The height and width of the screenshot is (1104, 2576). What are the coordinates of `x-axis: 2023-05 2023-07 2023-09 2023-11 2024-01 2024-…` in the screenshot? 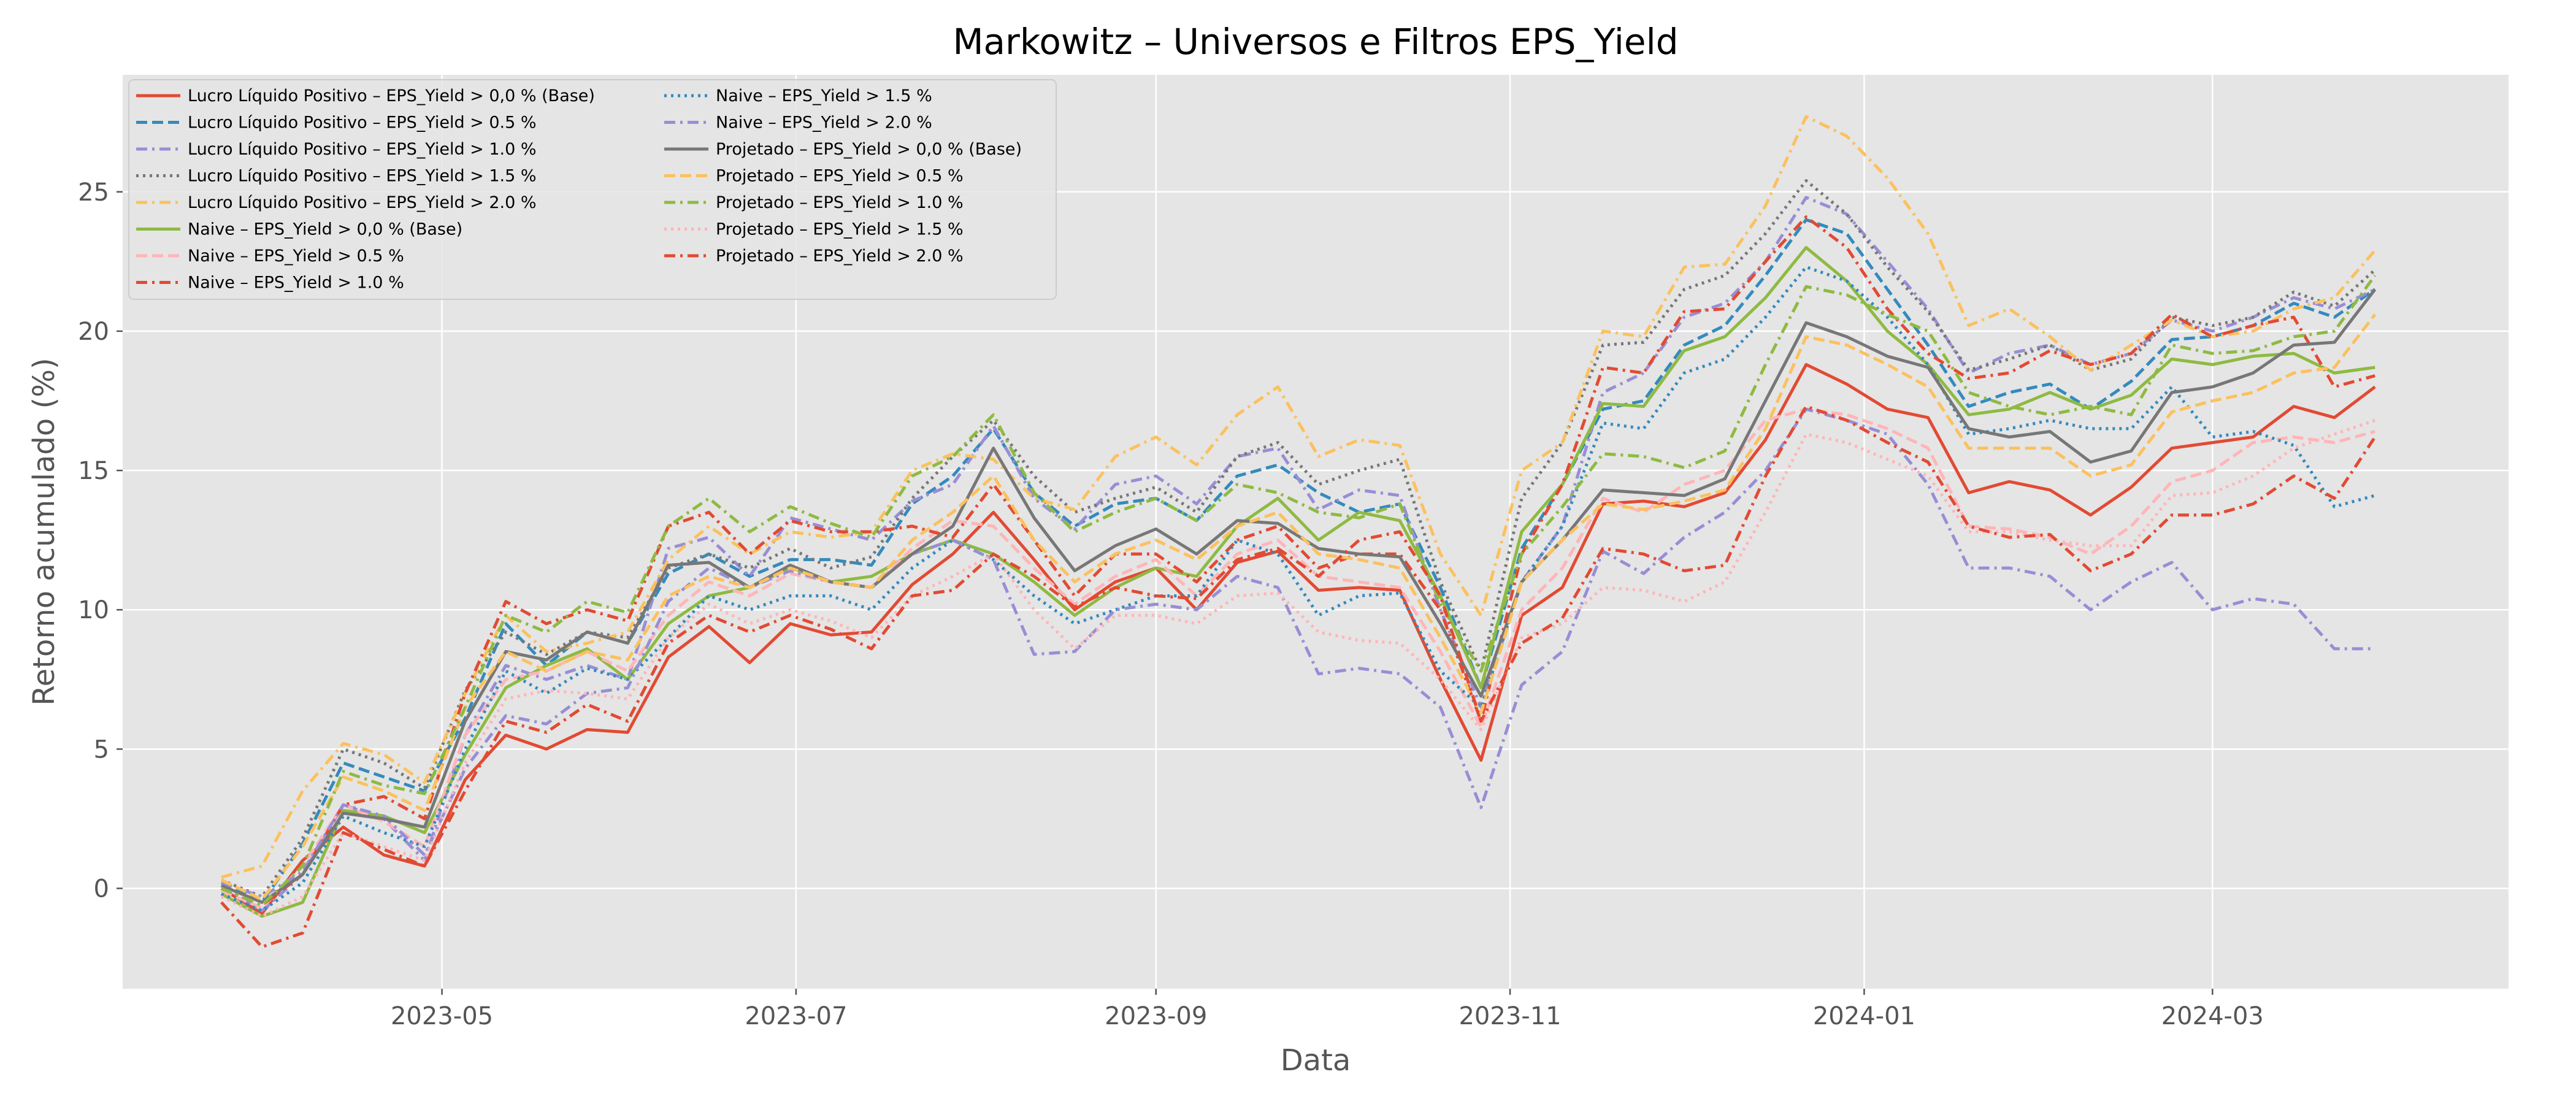 It's located at (1327, 1009).